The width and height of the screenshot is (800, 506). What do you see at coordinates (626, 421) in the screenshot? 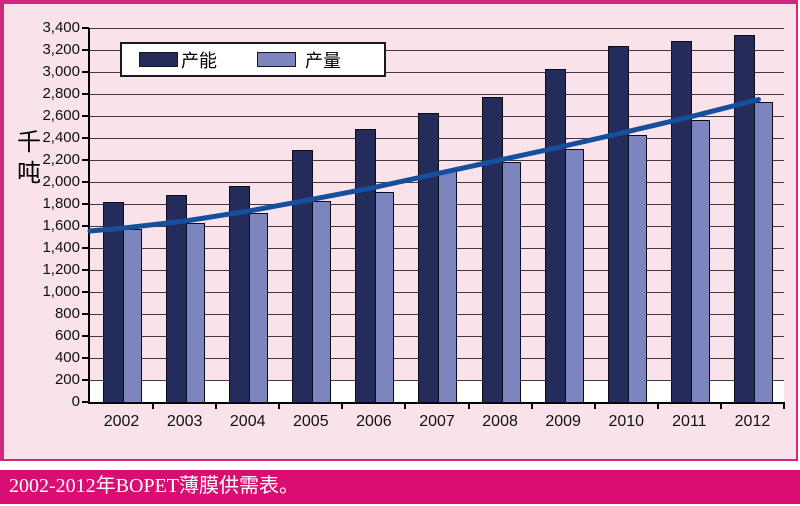
I see `x-axis-label: 2010` at bounding box center [626, 421].